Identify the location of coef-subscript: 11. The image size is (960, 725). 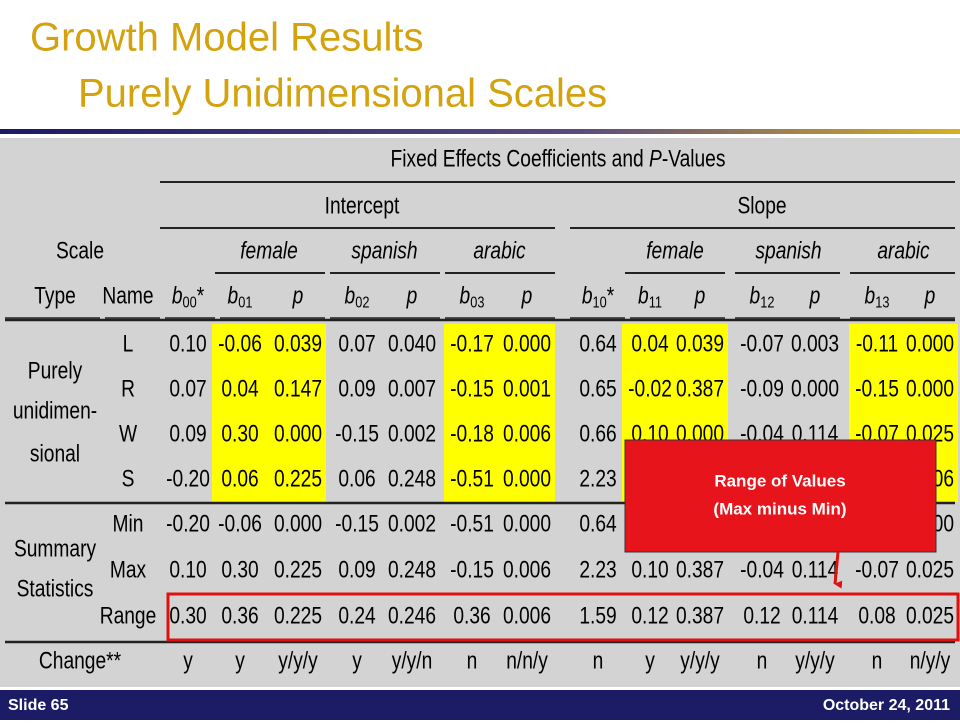
(655, 303).